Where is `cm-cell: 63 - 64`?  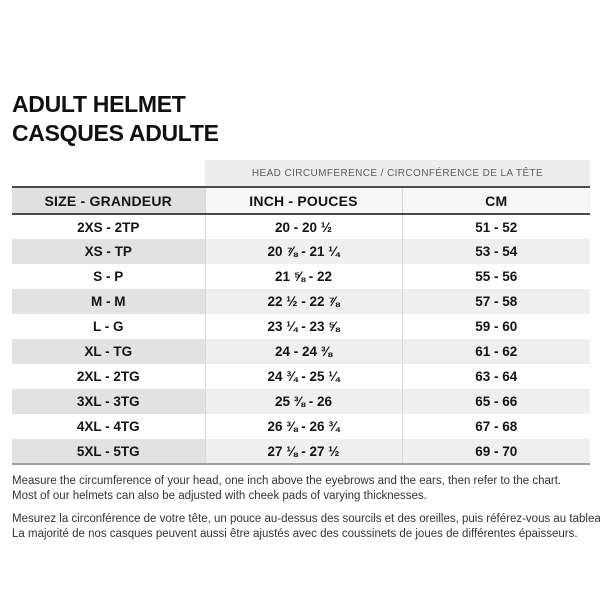 cm-cell: 63 - 64 is located at coordinates (495, 376).